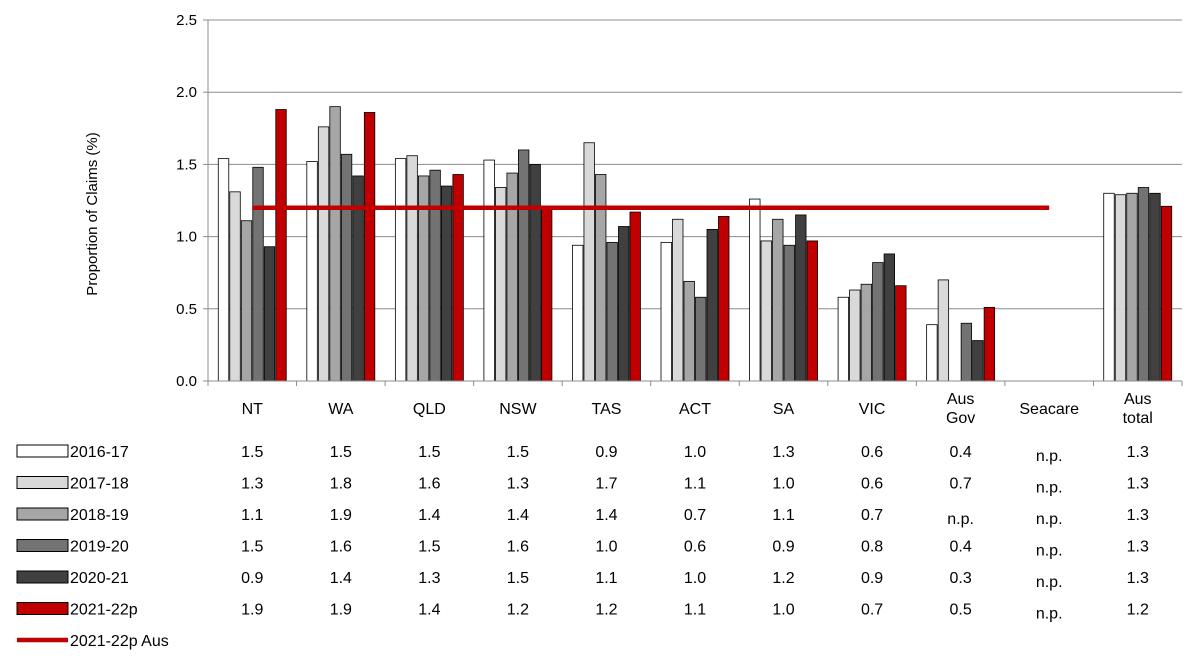  Describe the element at coordinates (961, 610) in the screenshot. I see `data-label: 0.5` at that location.